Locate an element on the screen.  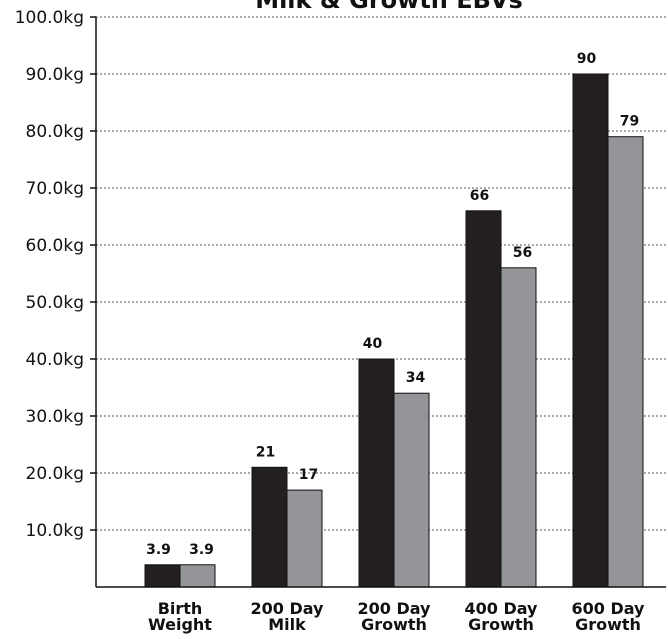
data-label: 79 is located at coordinates (629, 122).